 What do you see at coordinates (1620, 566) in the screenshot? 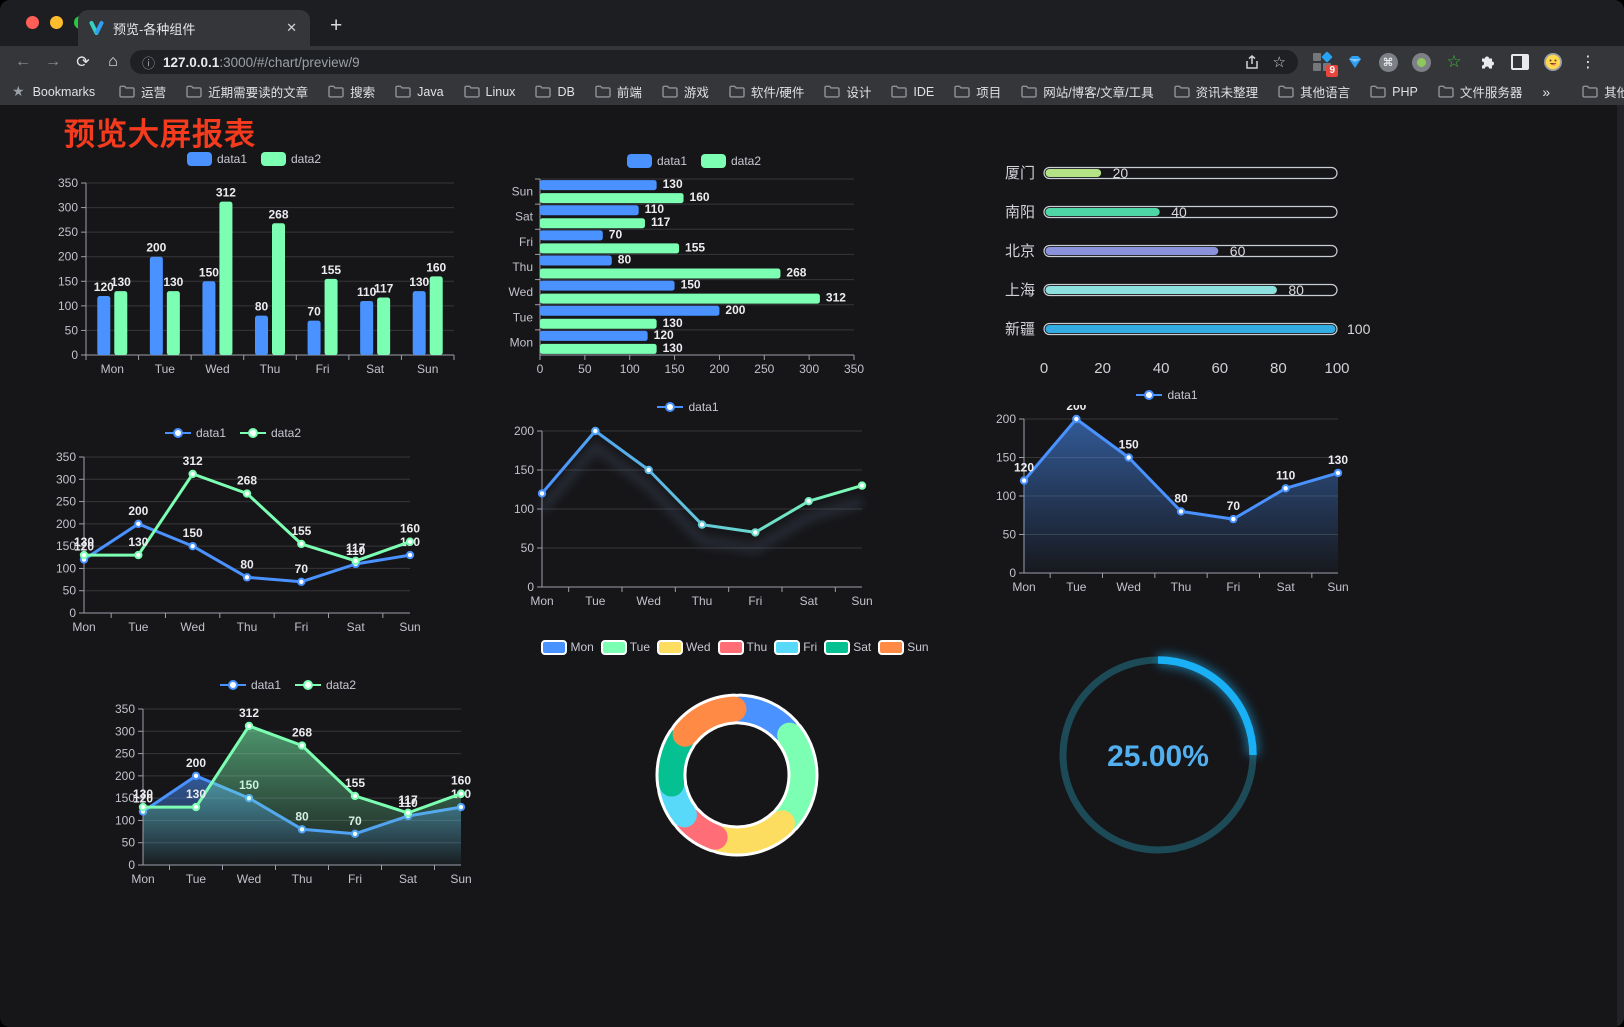
I see `scrollbar` at bounding box center [1620, 566].